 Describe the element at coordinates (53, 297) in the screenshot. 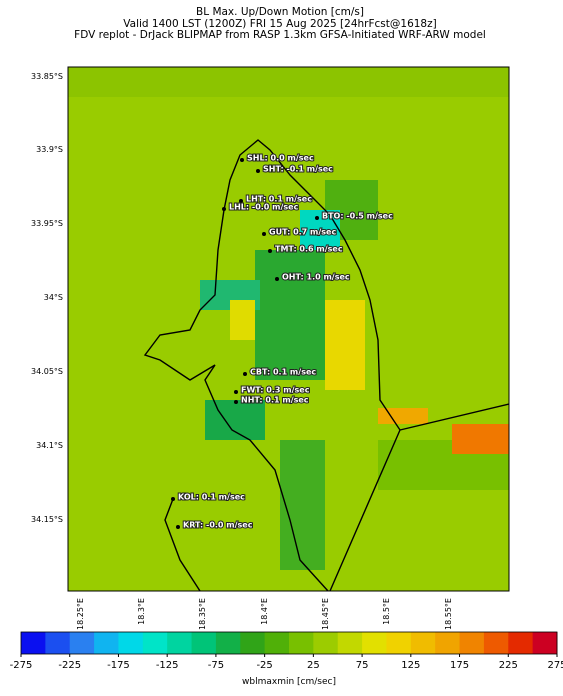

I see `lat-label: 34°S` at that location.